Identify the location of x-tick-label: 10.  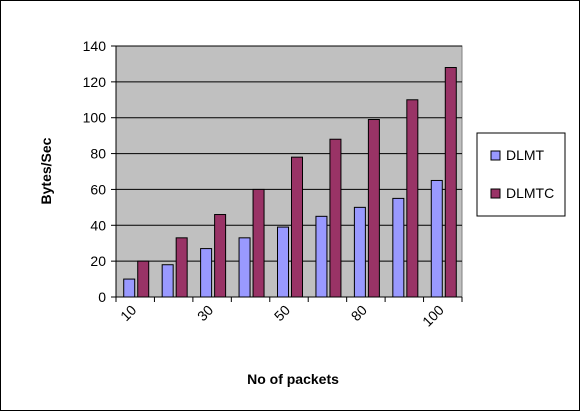
(128, 313).